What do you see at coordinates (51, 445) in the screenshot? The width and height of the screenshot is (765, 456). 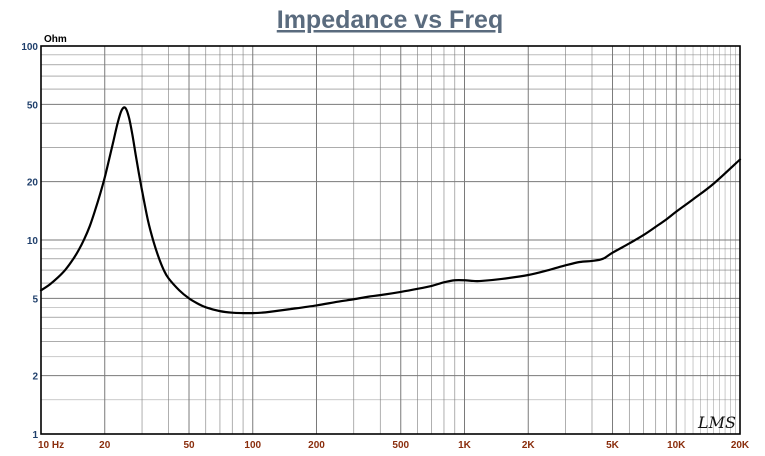 I see `x-tick-label: 10 Hz` at bounding box center [51, 445].